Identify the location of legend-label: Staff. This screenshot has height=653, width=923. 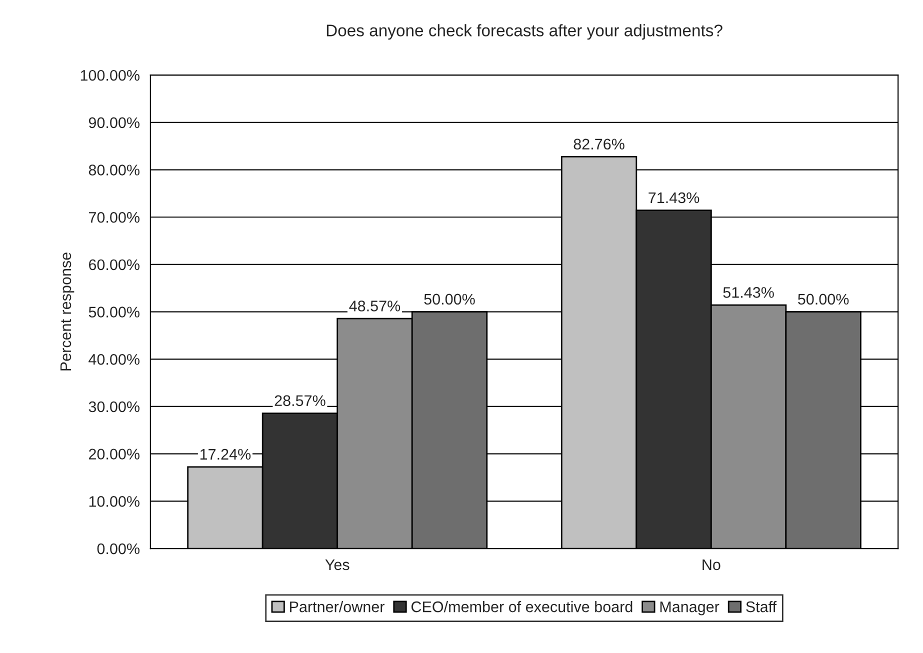
(761, 606).